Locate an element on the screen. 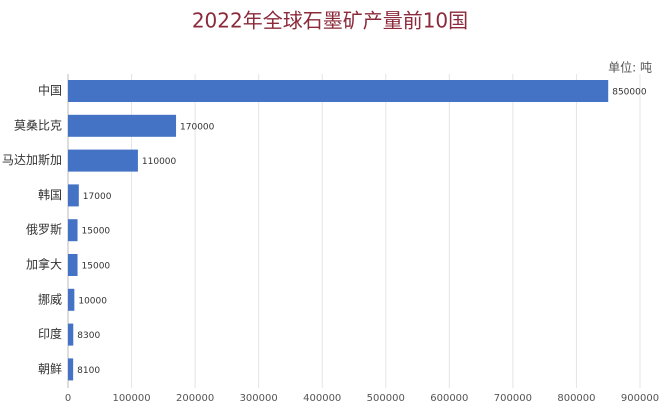  value-label: 8100 is located at coordinates (88, 371).